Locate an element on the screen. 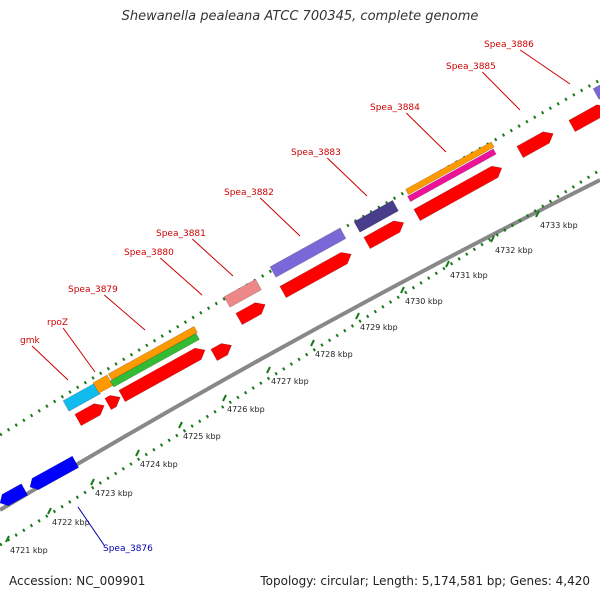 This screenshot has height=600, width=600. scale-tick-label: 4727 kbp is located at coordinates (290, 381).